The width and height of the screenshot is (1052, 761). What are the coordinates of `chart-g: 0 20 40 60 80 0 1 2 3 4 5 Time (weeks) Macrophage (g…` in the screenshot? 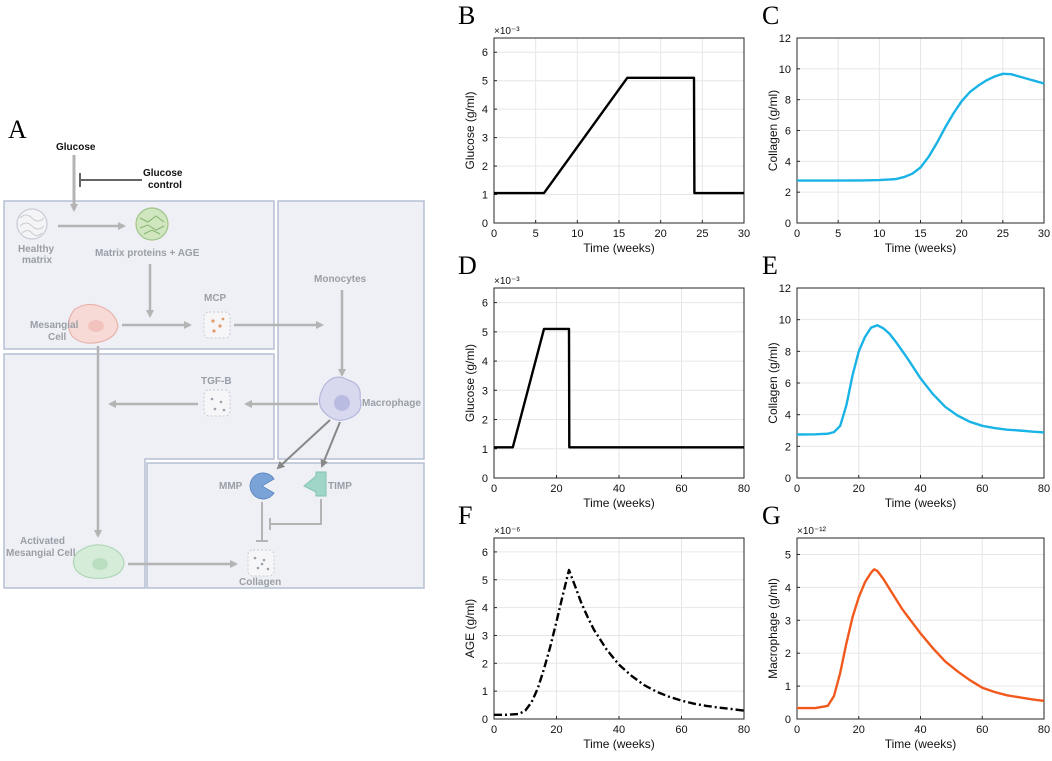 It's located at (908, 638).